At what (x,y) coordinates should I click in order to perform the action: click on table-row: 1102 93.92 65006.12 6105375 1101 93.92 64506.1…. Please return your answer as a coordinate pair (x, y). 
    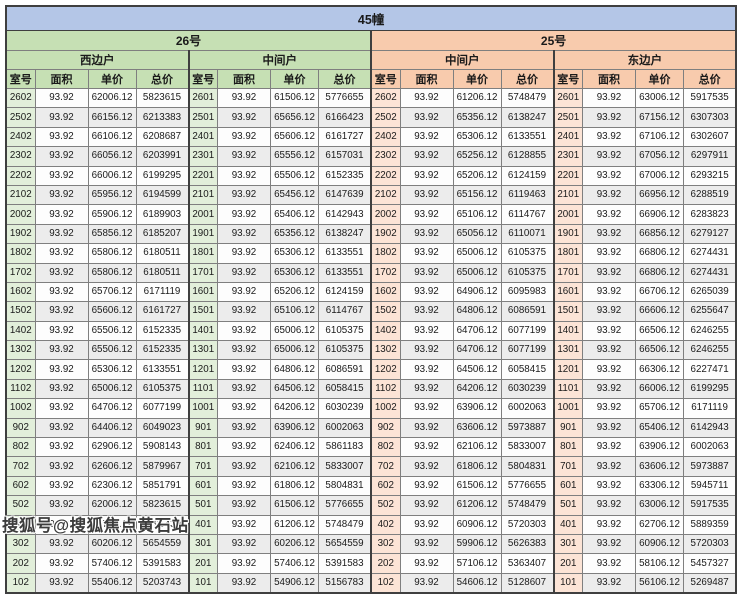
    Looking at the image, I should click on (371, 389).